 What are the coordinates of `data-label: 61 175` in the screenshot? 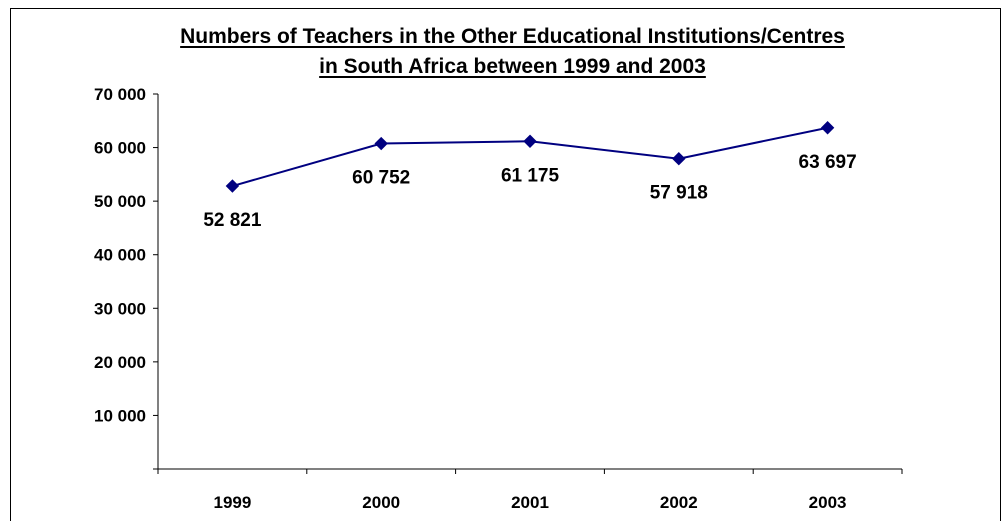 It's located at (530, 175).